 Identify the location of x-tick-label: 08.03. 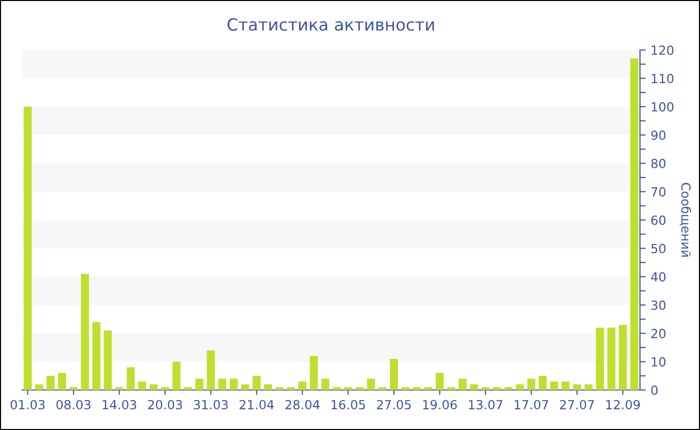
(73, 405).